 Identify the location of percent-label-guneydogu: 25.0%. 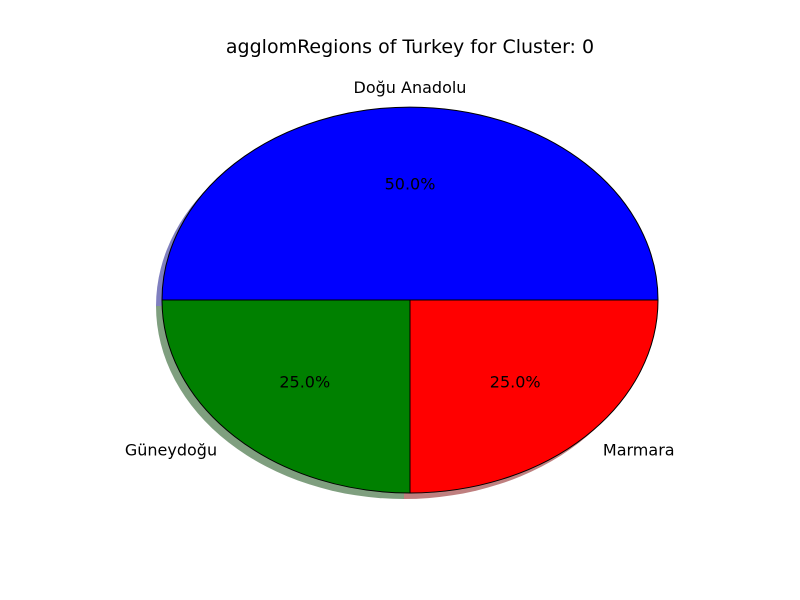
(304, 381).